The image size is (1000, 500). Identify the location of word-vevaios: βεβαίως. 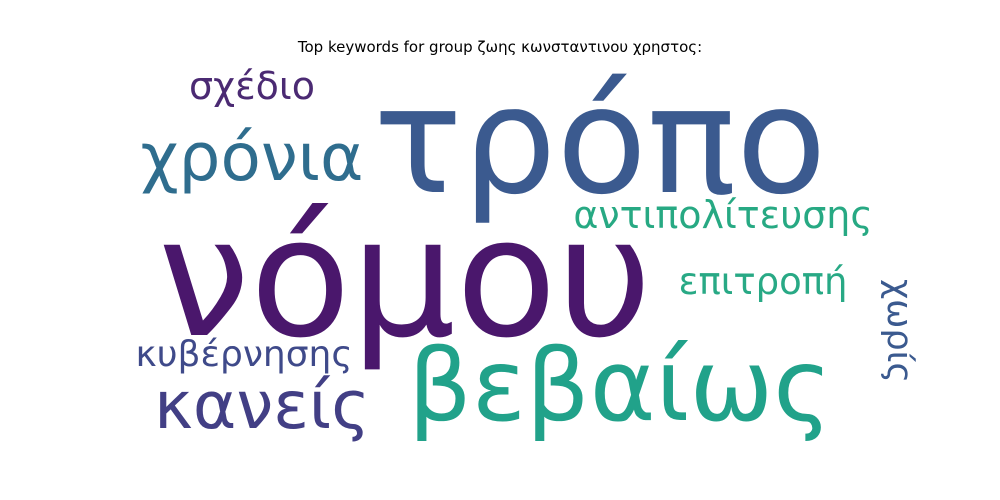
(620, 385).